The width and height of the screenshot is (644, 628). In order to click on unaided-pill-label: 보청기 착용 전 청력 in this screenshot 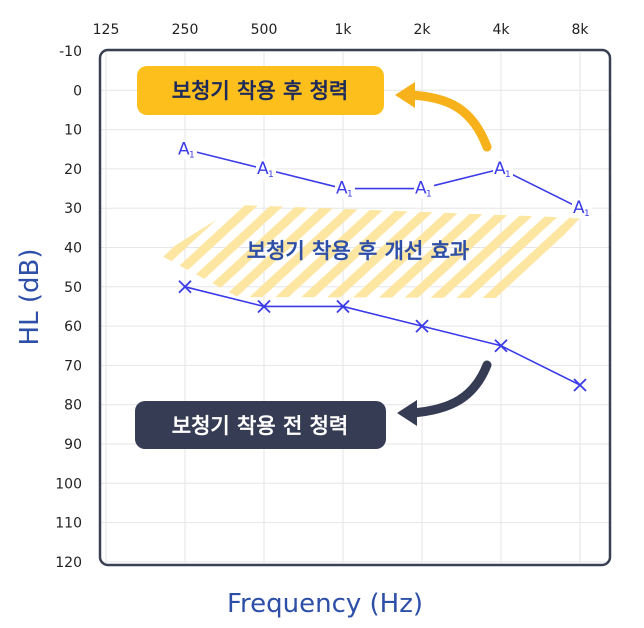, I will do `click(260, 426)`.